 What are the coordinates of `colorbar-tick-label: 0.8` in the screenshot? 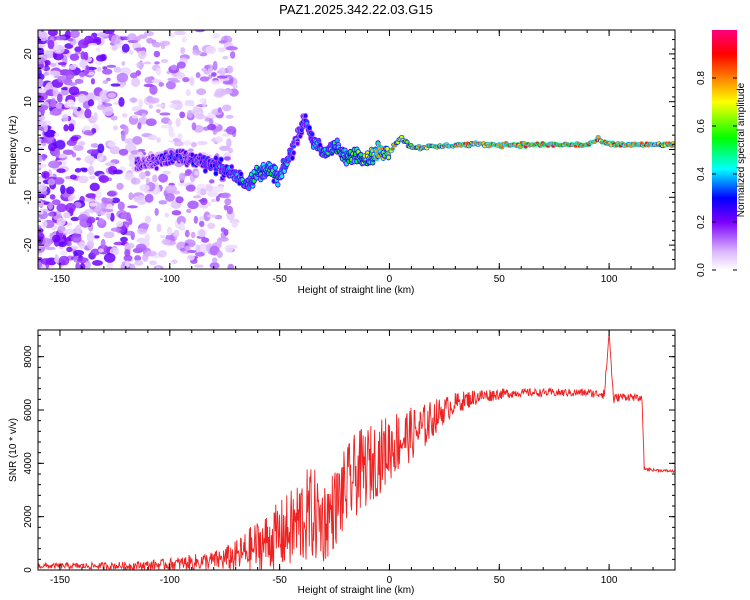 It's located at (701, 78).